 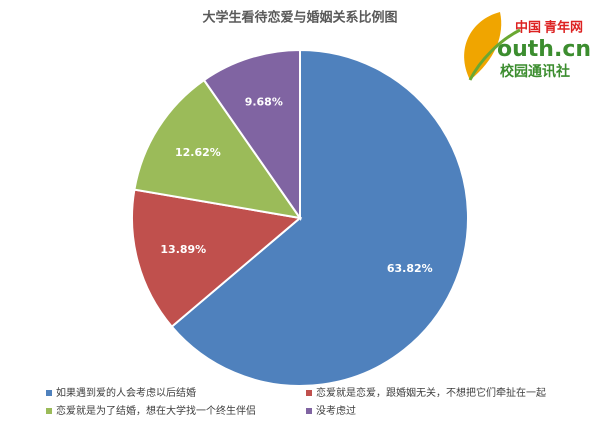 I want to click on legend-label: 如果遇到爱的人会考虑以后结婚, so click(x=126, y=392).